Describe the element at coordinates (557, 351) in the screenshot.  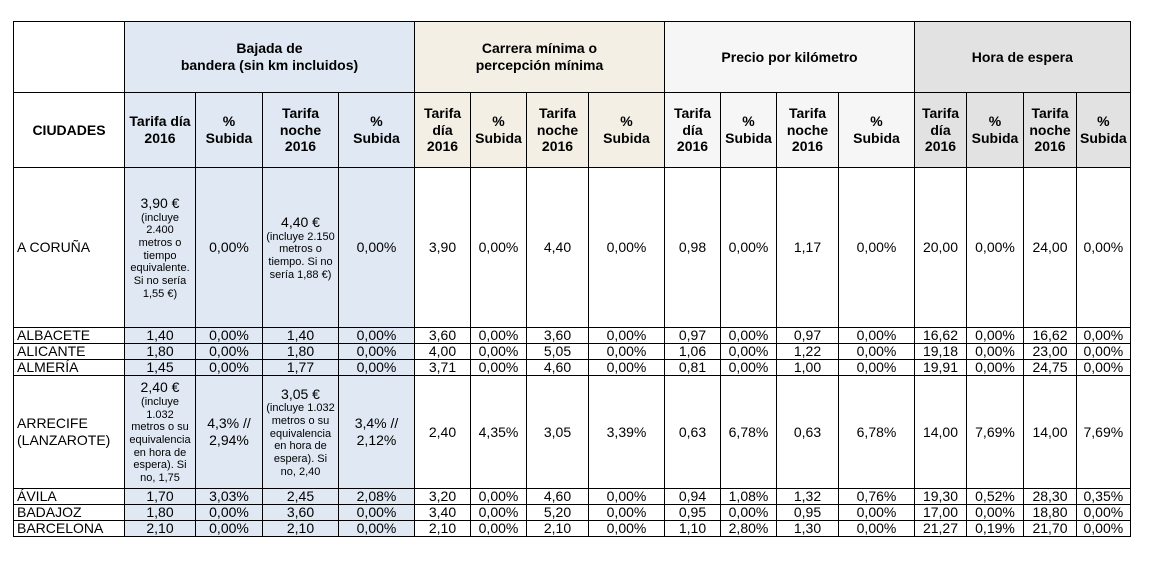
I see `cell-b3: 5,05` at that location.